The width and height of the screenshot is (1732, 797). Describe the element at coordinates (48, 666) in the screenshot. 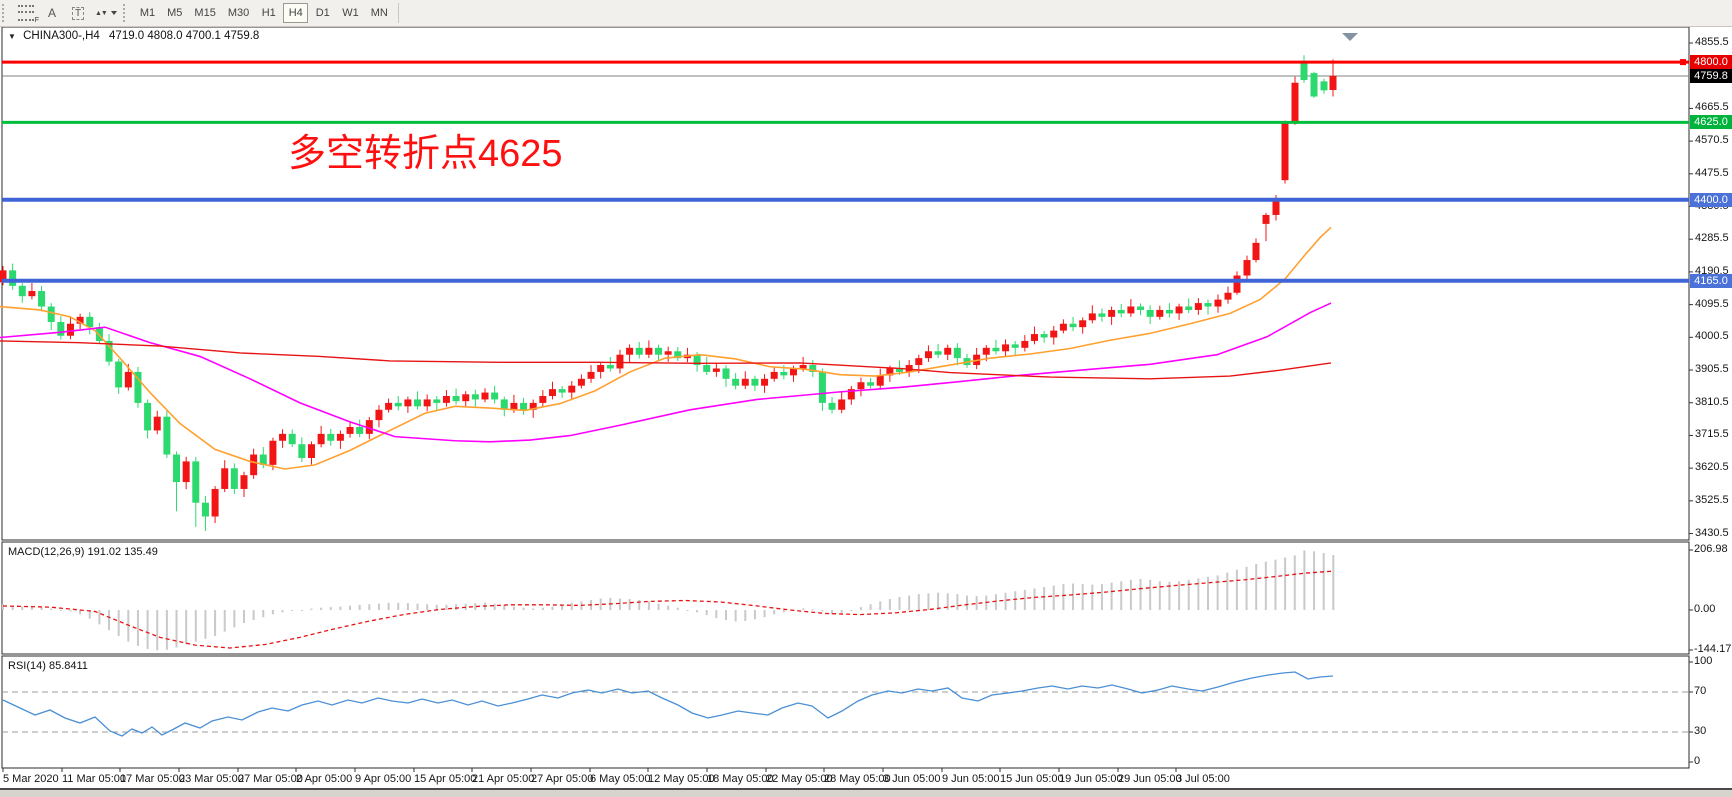

I see `rsi-label: RSI(14) 85.8411` at that location.